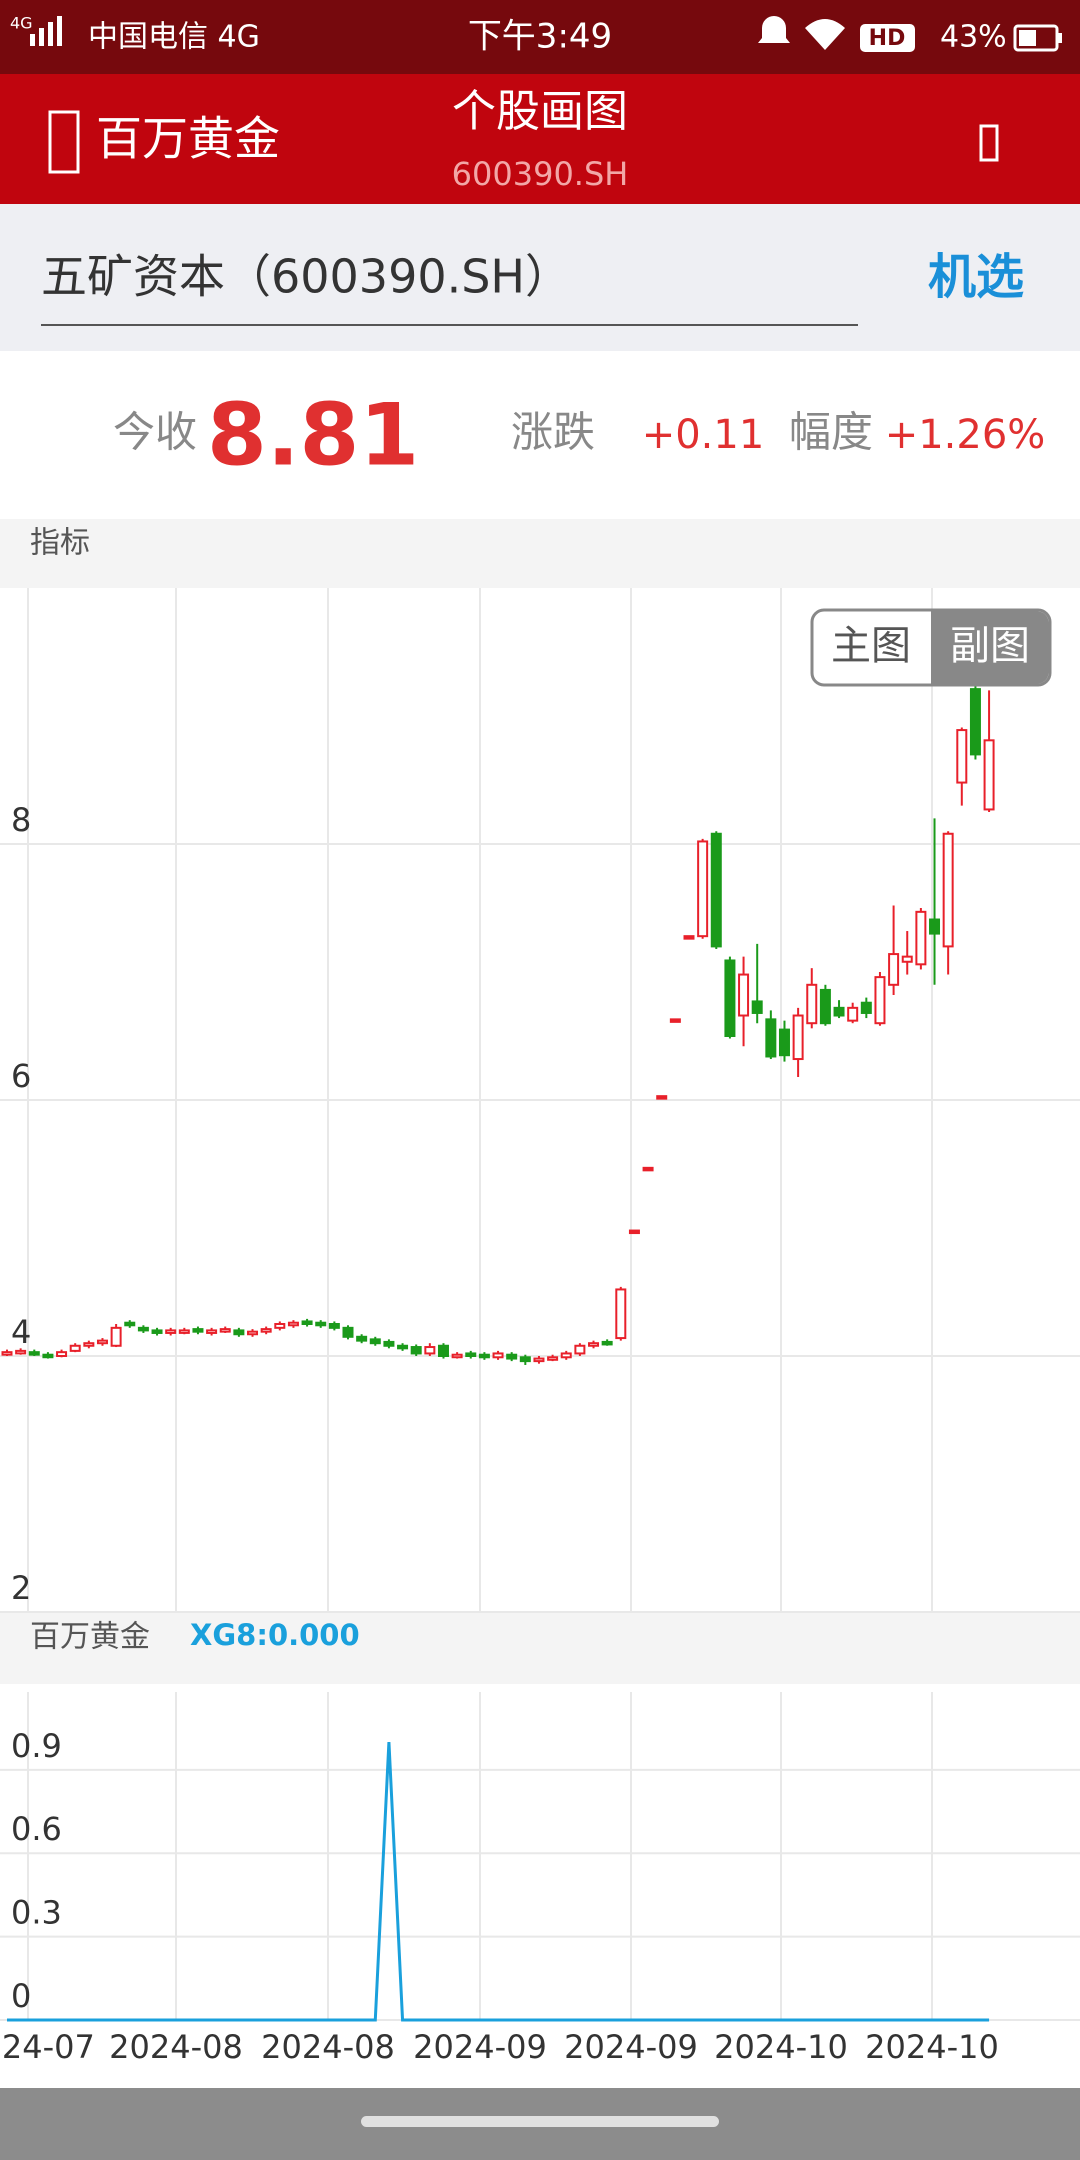 This screenshot has height=2160, width=1080. What do you see at coordinates (188, 139) in the screenshot?
I see `header-left-title: 百万黄金` at bounding box center [188, 139].